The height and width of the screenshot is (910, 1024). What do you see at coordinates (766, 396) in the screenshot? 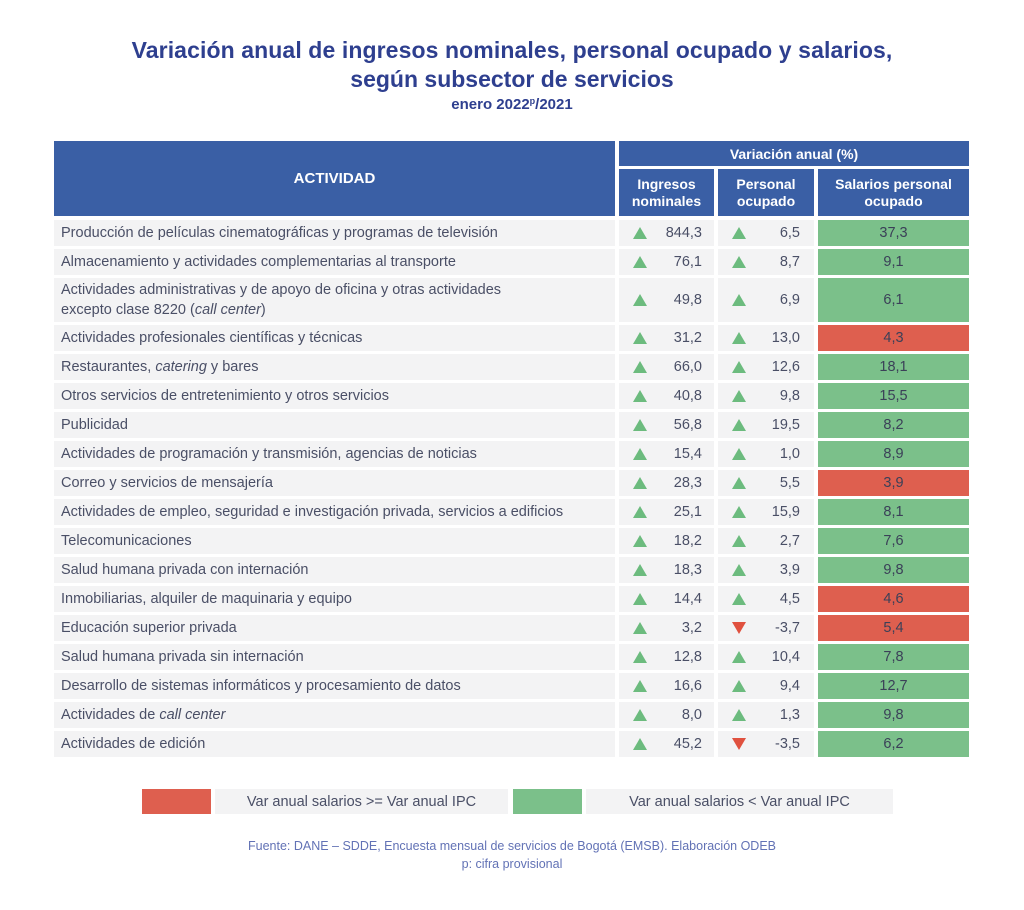
I see `personal-cell: 9,8` at bounding box center [766, 396].